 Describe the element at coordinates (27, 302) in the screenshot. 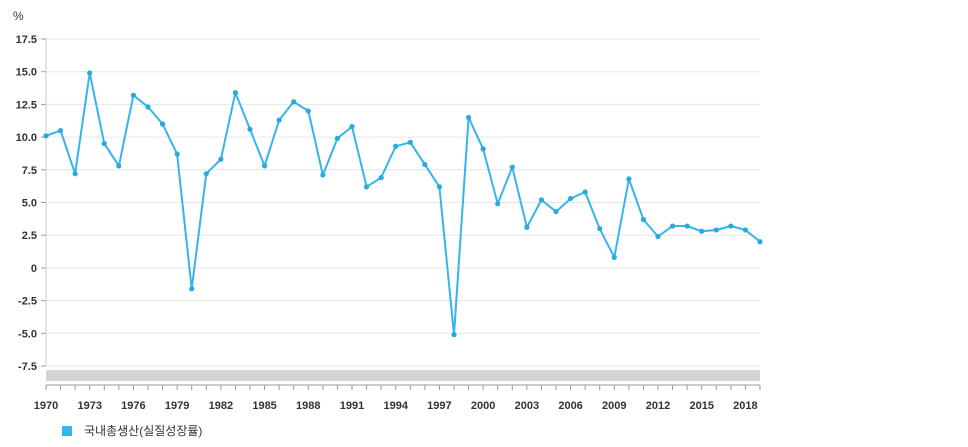

I see `y-tick-label: -2.5` at that location.